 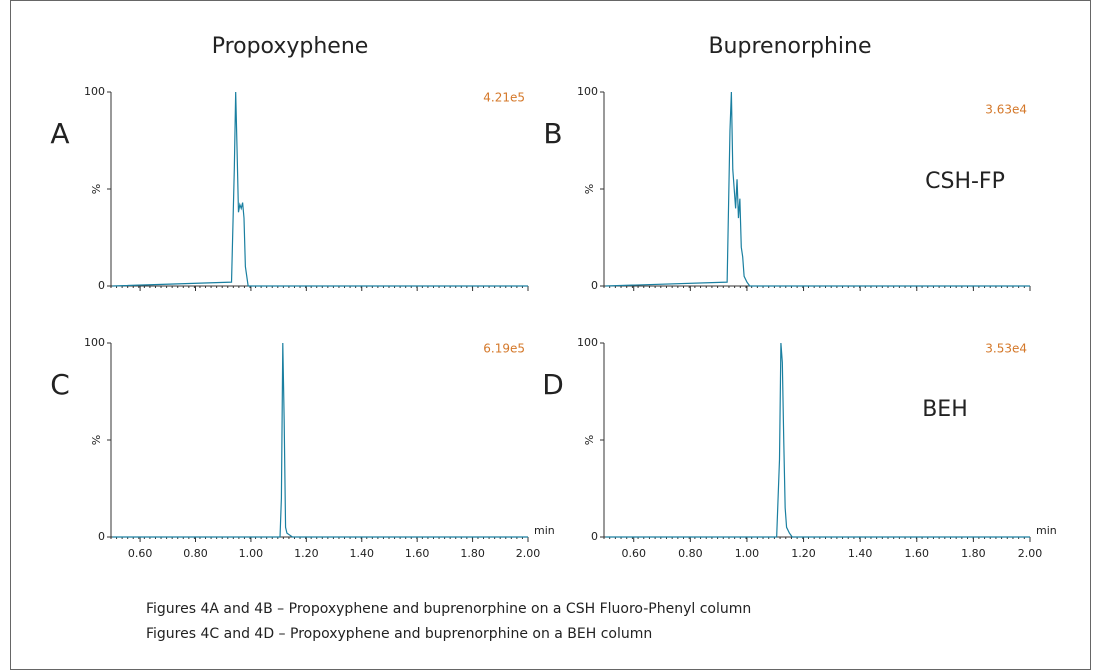 I want to click on intensity: 4.21e5, so click(x=504, y=98).